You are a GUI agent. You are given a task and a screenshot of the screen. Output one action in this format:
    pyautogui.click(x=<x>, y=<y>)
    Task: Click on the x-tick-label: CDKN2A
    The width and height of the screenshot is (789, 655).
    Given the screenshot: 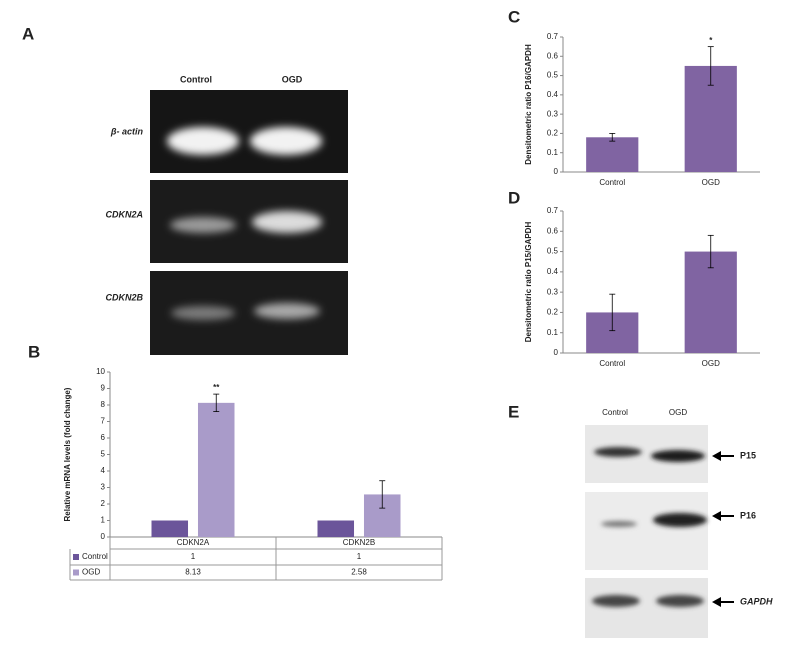 What is the action you would take?
    pyautogui.click(x=193, y=542)
    